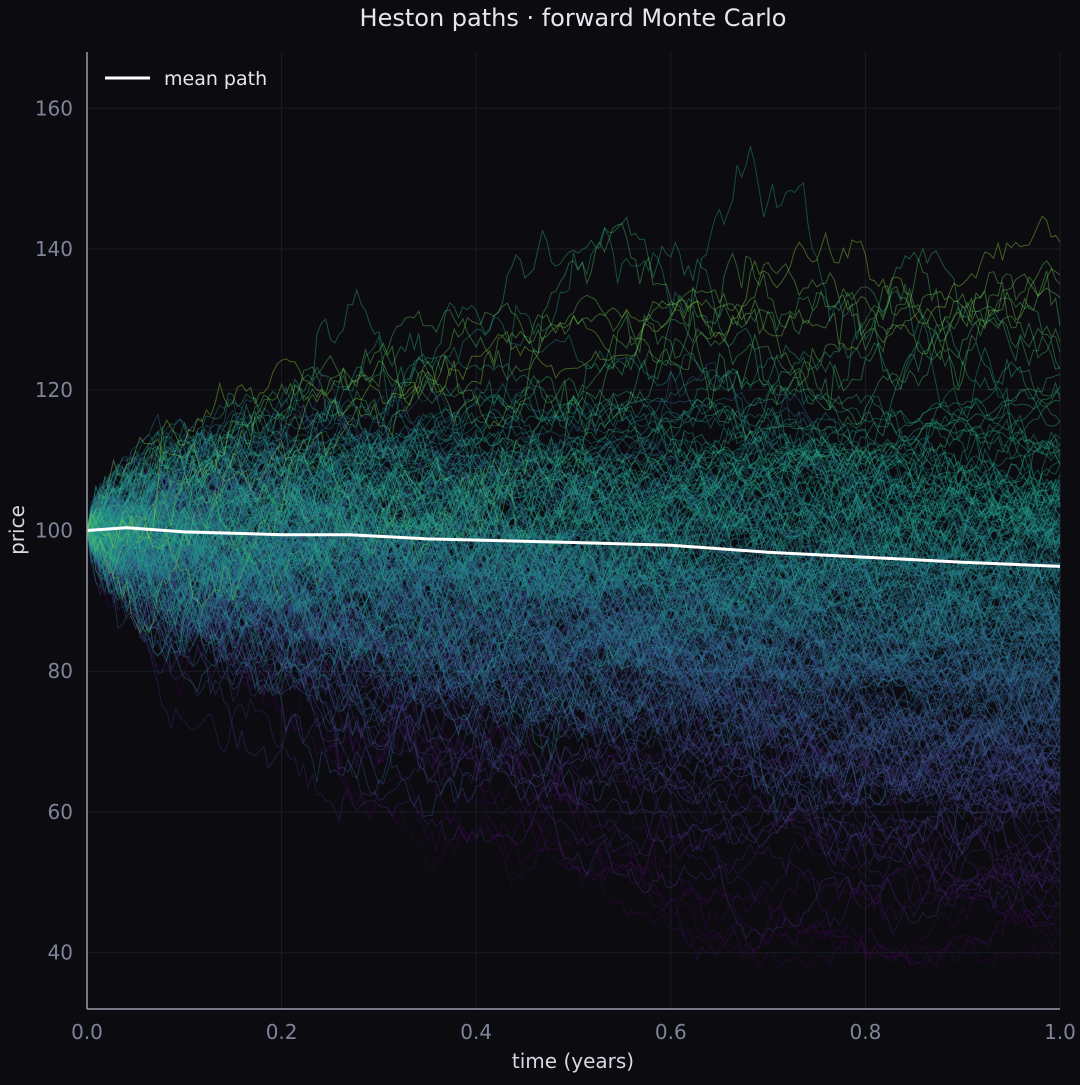 This screenshot has height=1085, width=1080. I want to click on x-tick-label: 0.6, so click(671, 1032).